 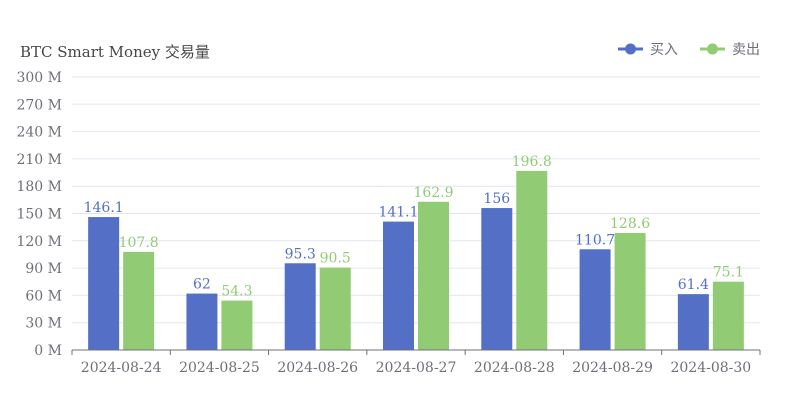 I want to click on data-label: 95.3, so click(x=300, y=254).